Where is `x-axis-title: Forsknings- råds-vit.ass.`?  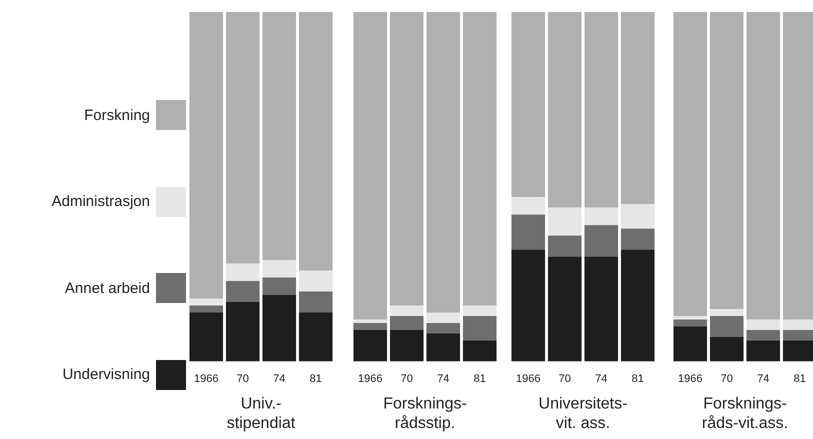
x-axis-title: Forsknings- råds-vit.ass. is located at coordinates (745, 414).